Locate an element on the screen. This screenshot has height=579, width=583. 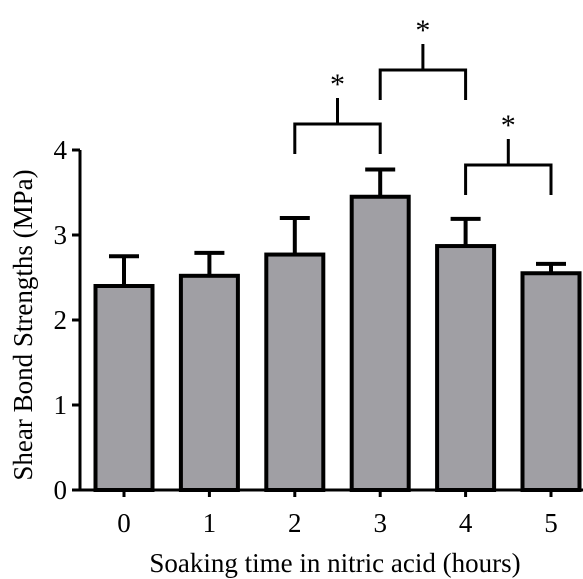
y-tick-label: 4 is located at coordinates (61, 150).